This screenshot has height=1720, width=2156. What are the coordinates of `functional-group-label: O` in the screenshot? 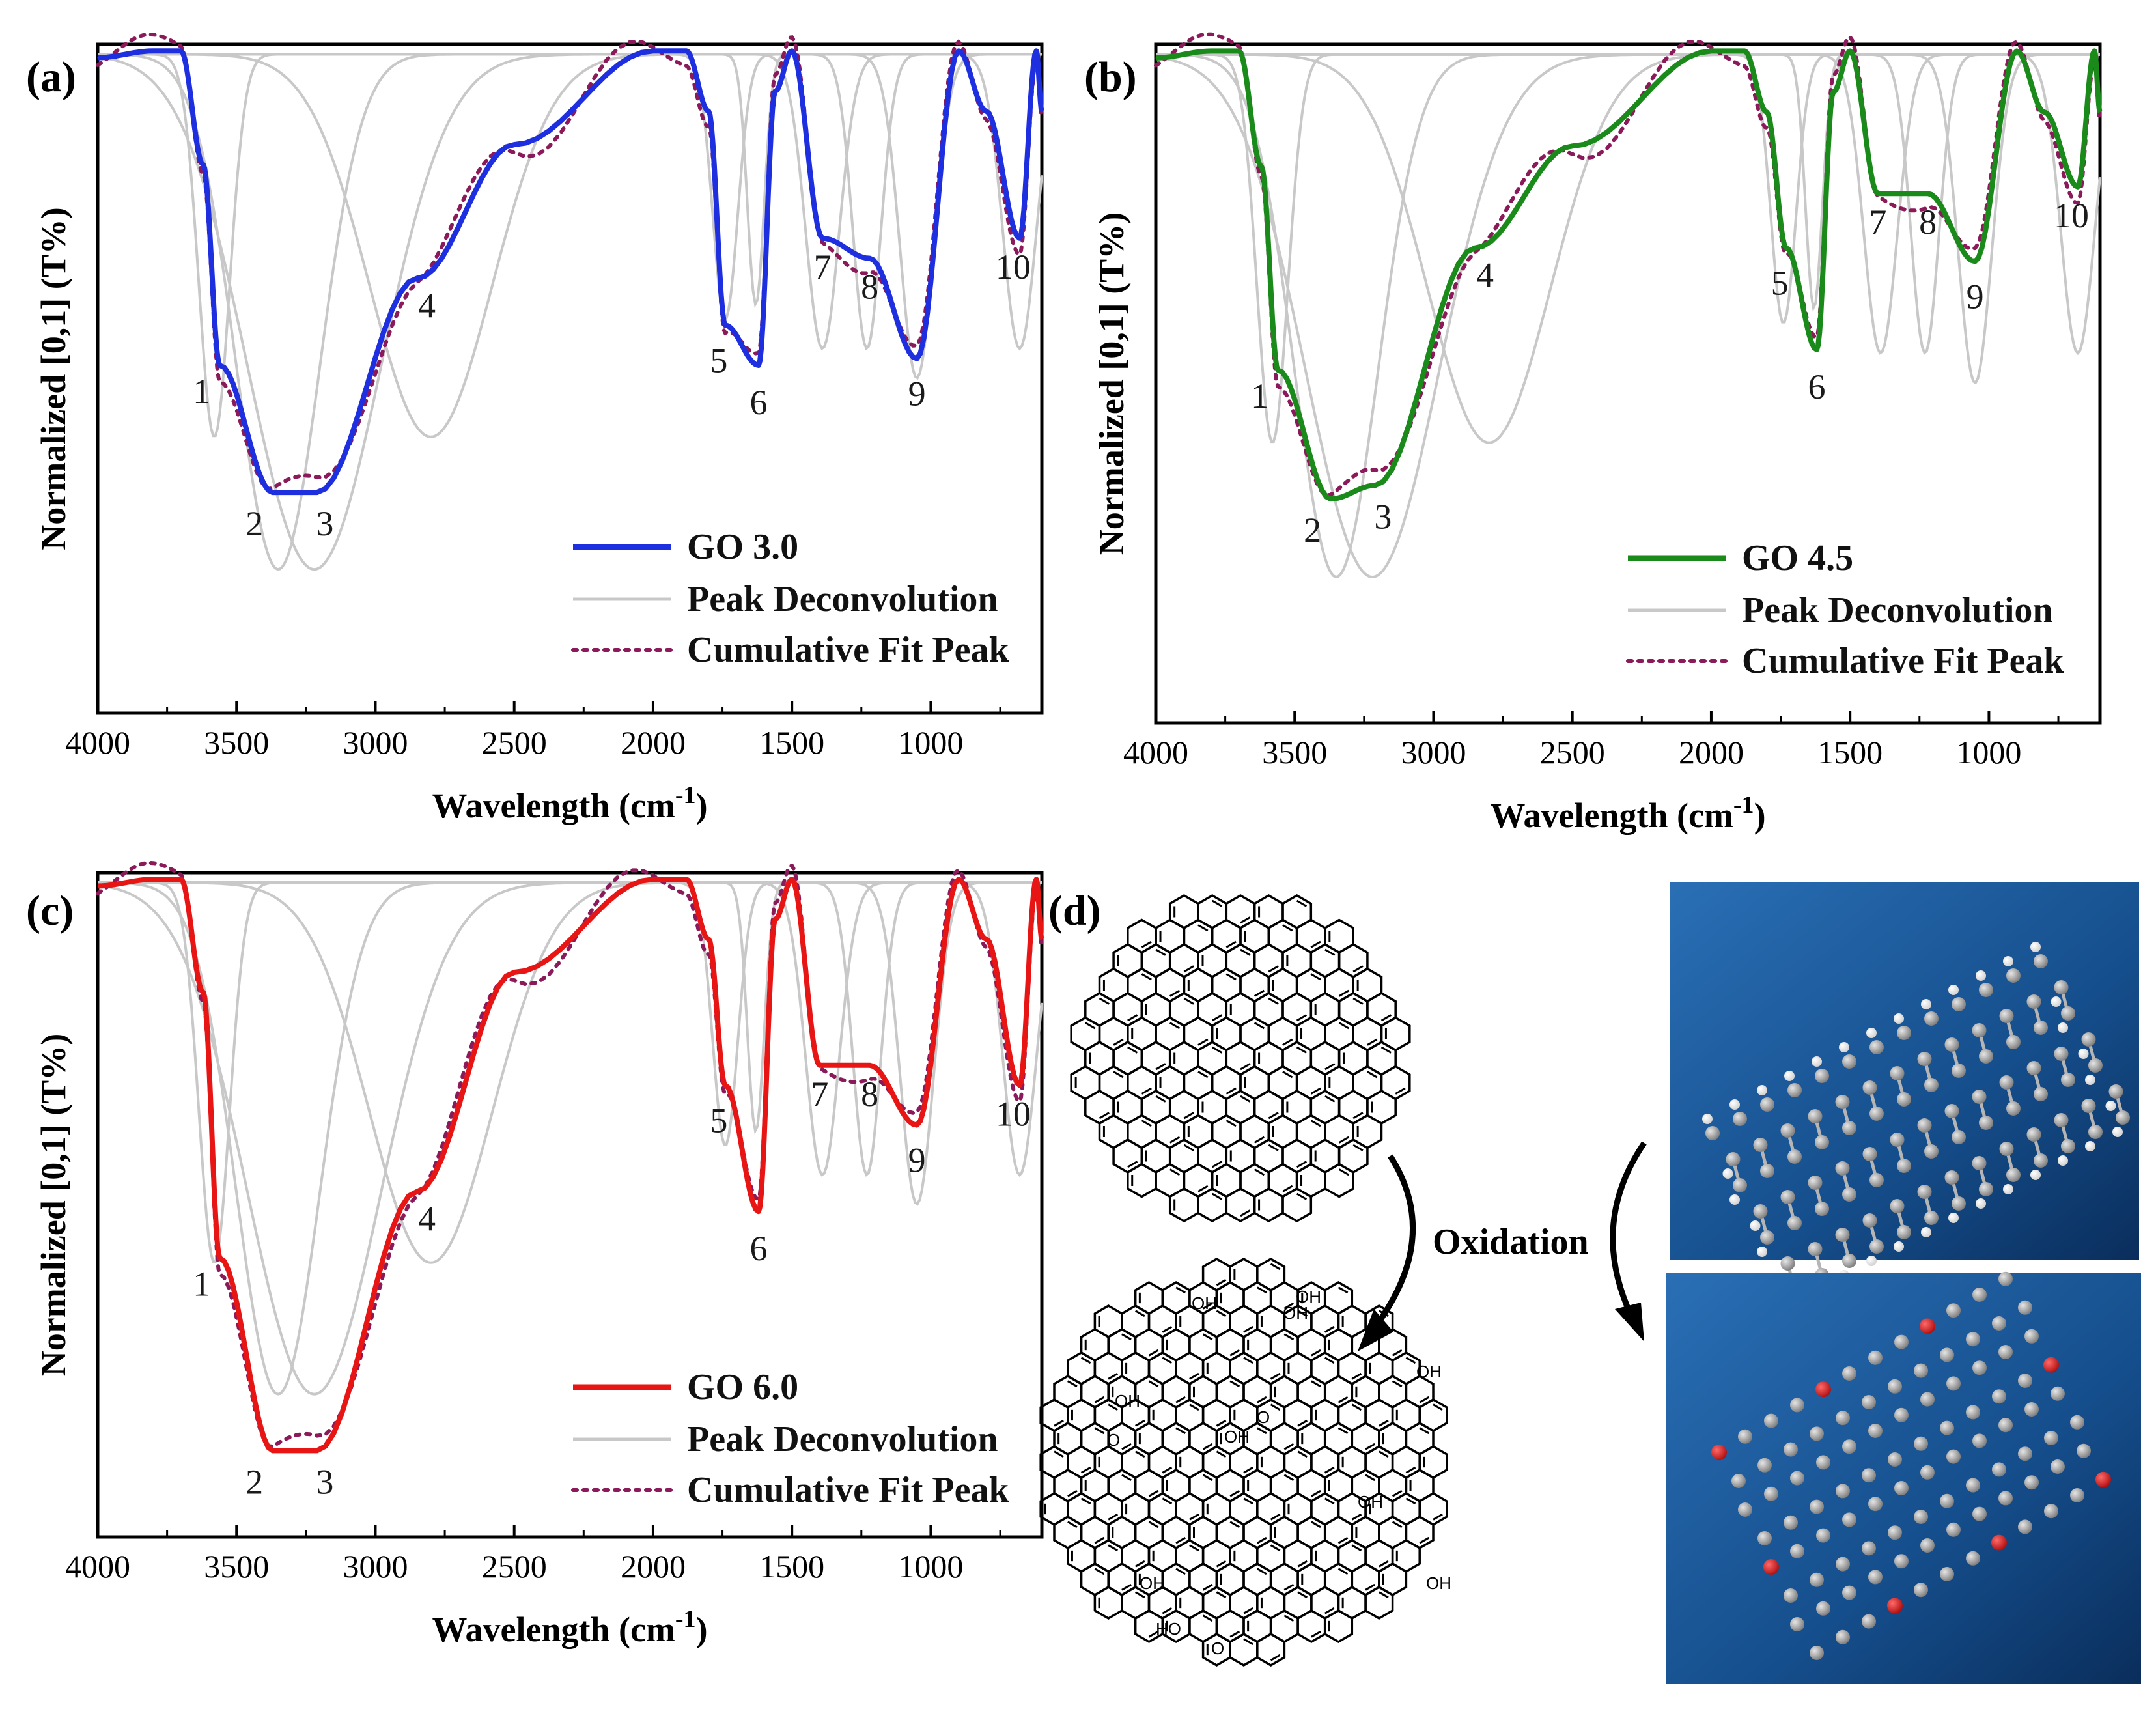 It's located at (1114, 1440).